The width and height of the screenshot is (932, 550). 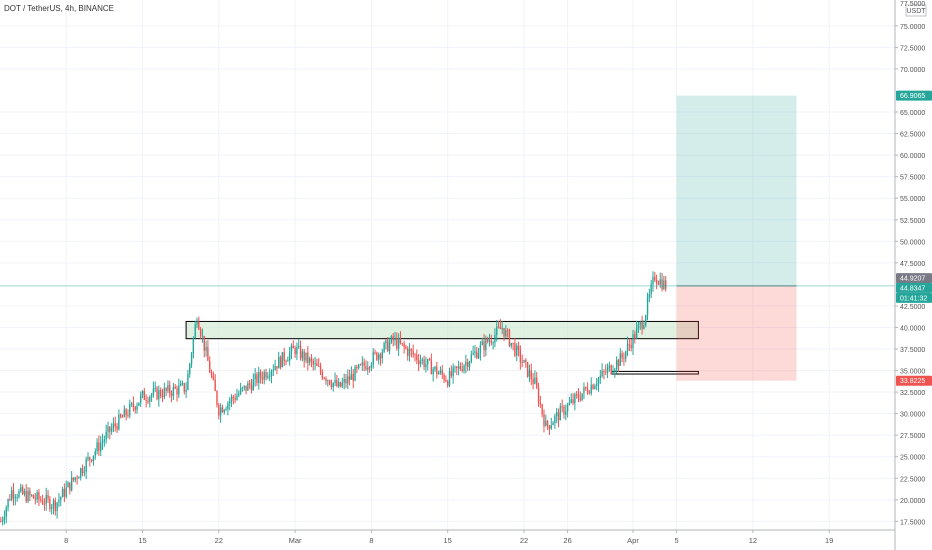 What do you see at coordinates (912, 415) in the screenshot?
I see `price-tick-label: 30.0000` at bounding box center [912, 415].